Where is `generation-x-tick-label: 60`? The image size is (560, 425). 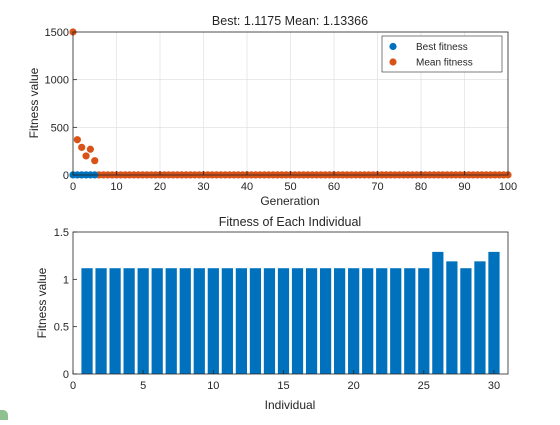
generation-x-tick-label: 60 is located at coordinates (334, 187).